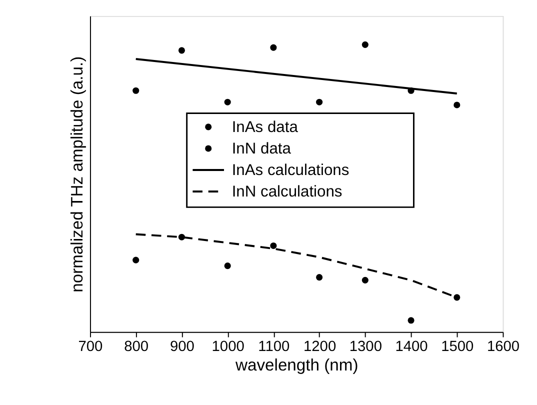  What do you see at coordinates (457, 346) in the screenshot?
I see `x-tick-label: 1500` at bounding box center [457, 346].